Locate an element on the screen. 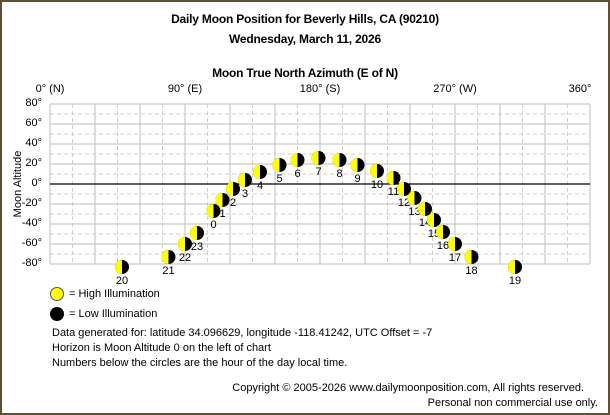  hour-label: 4 is located at coordinates (260, 186).